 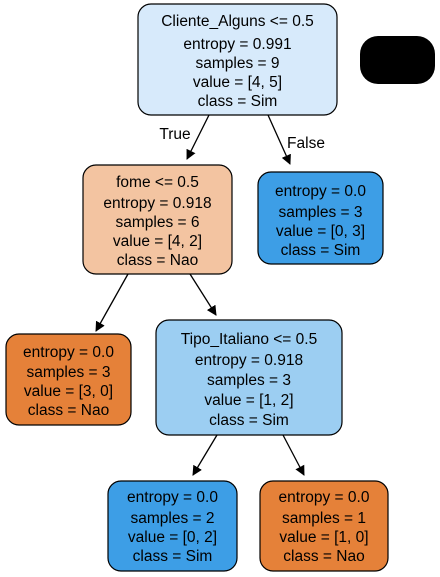 I want to click on node-nao-leaf-line-2: samples = 3, so click(x=68, y=372).